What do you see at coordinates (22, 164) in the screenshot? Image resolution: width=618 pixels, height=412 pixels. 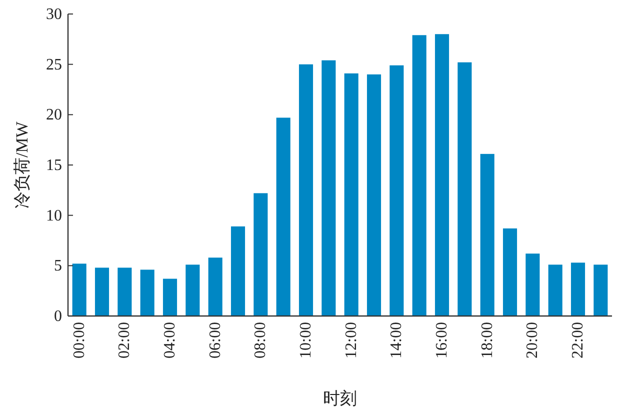 I see `y-axis-title: 冷负荷/MW` at bounding box center [22, 164].